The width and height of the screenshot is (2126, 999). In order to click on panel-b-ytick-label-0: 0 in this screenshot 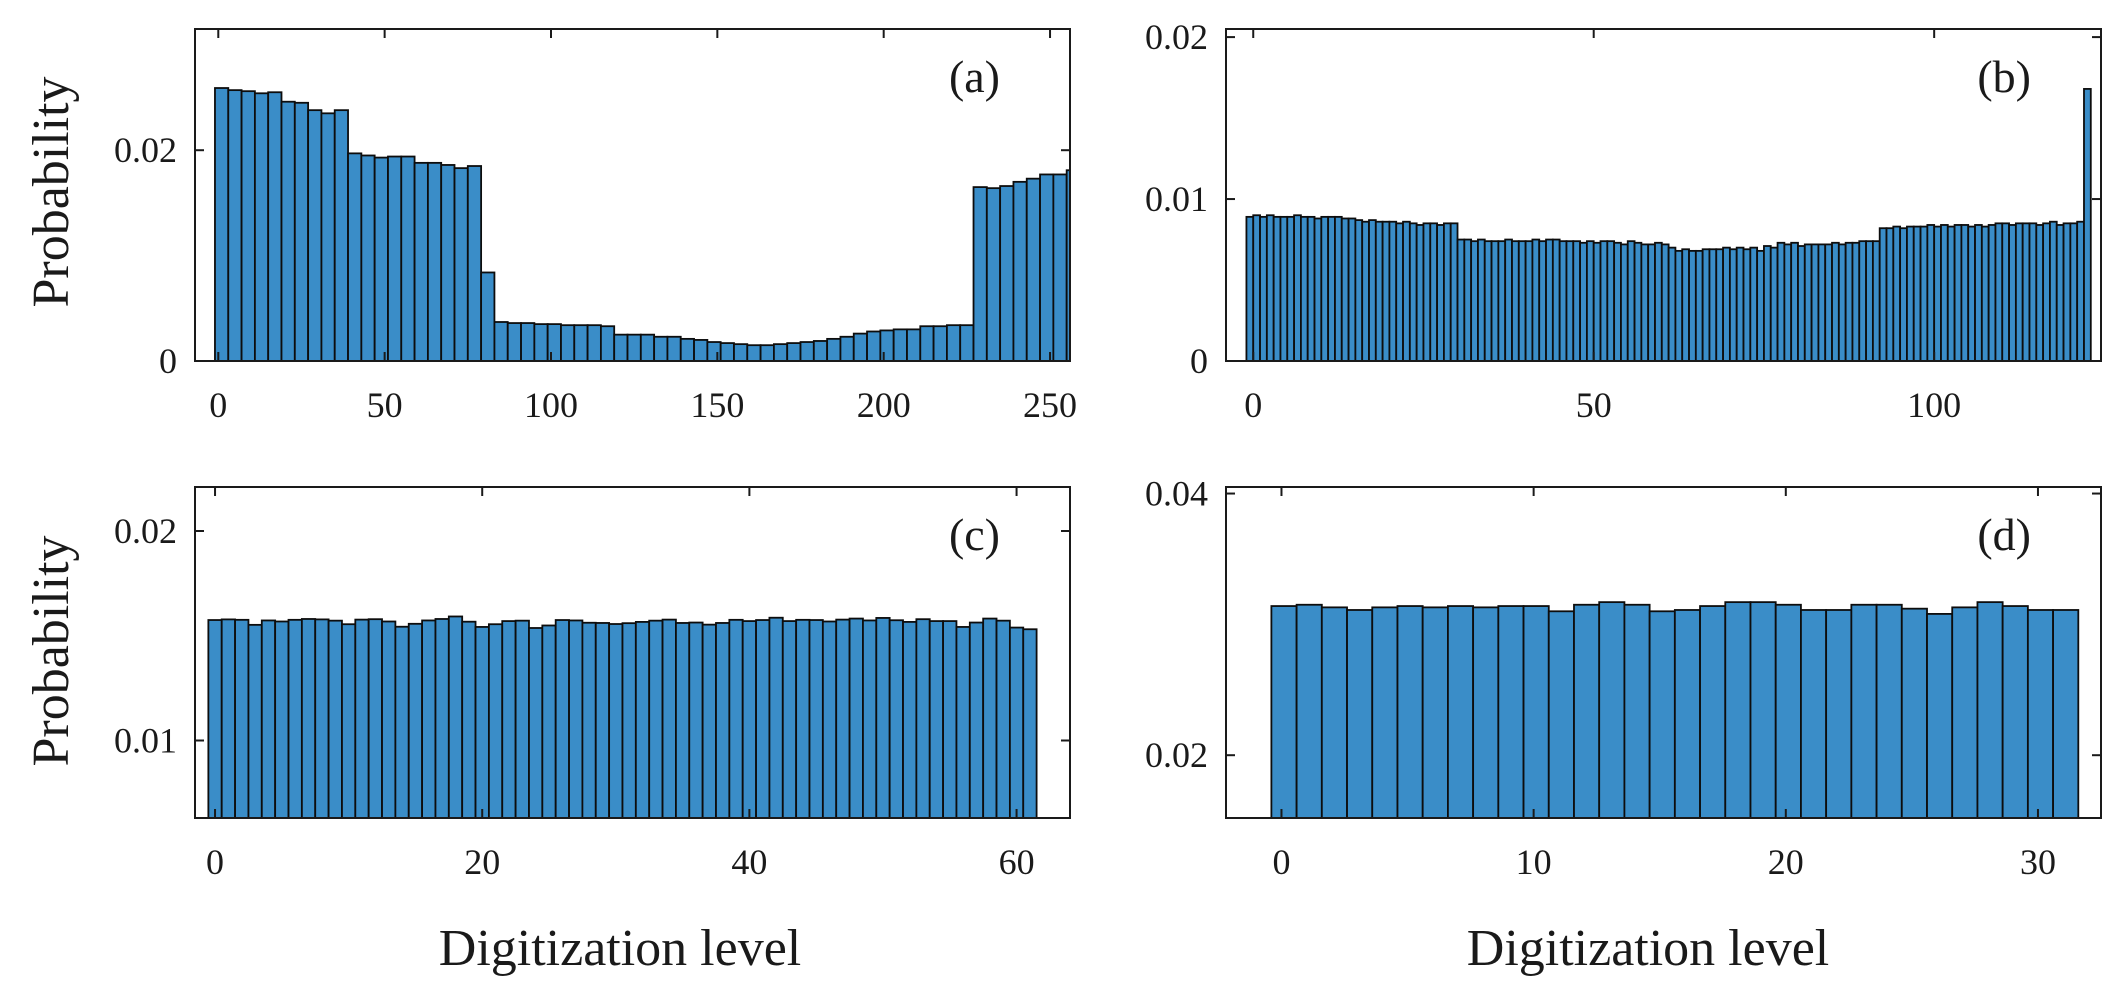, I will do `click(1199, 361)`.